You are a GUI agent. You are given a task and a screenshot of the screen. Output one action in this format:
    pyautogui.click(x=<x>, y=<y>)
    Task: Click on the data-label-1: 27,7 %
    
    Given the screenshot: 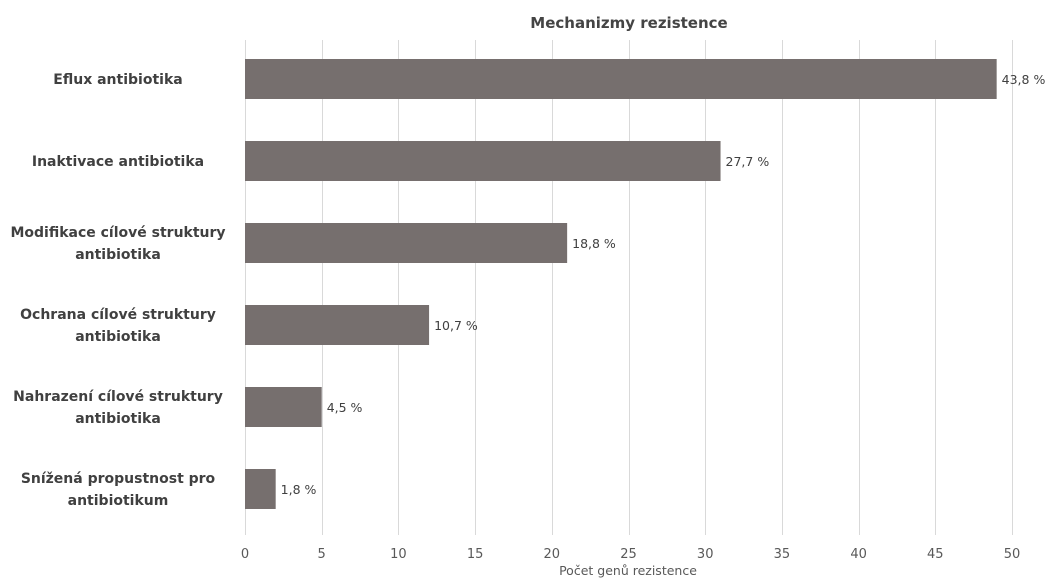 What is the action you would take?
    pyautogui.click(x=748, y=161)
    